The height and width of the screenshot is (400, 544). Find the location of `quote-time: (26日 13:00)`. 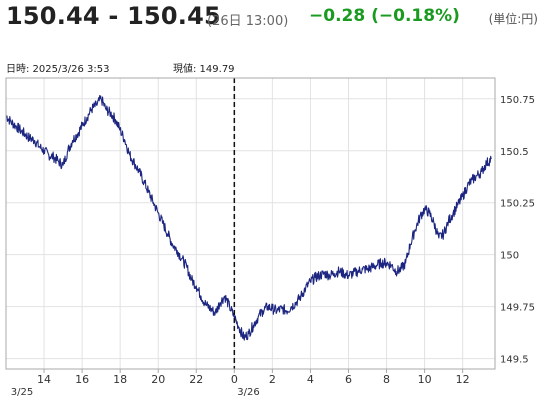

quote-time: (26日 13:00) is located at coordinates (248, 21).